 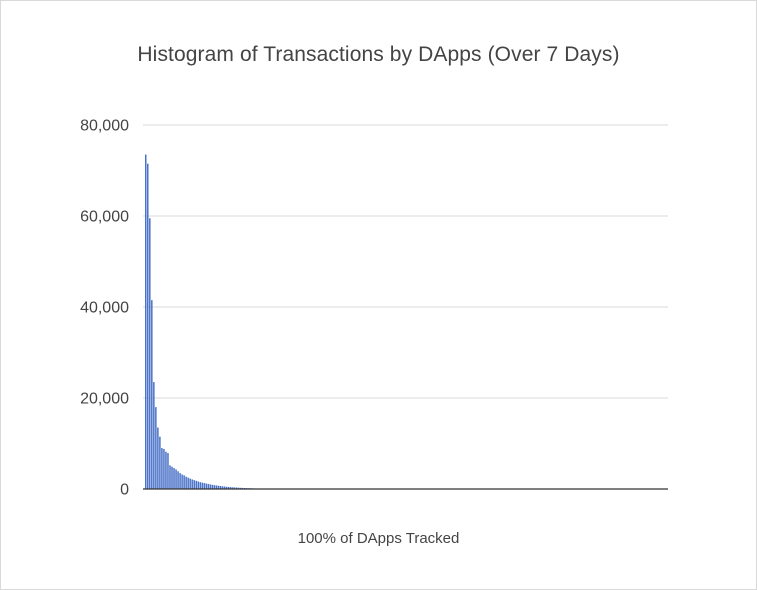 What do you see at coordinates (205, 322) in the screenshot?
I see `bars` at bounding box center [205, 322].